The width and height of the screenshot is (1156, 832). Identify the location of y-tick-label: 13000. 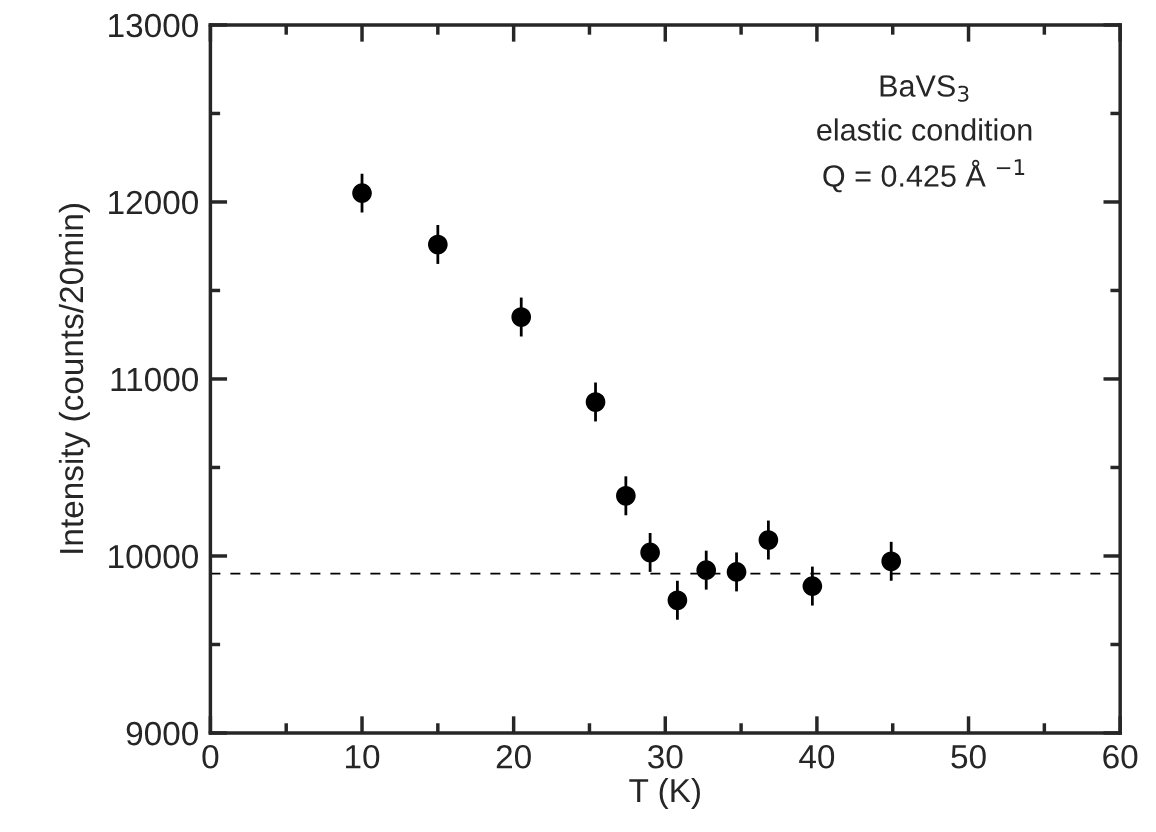
(153, 25).